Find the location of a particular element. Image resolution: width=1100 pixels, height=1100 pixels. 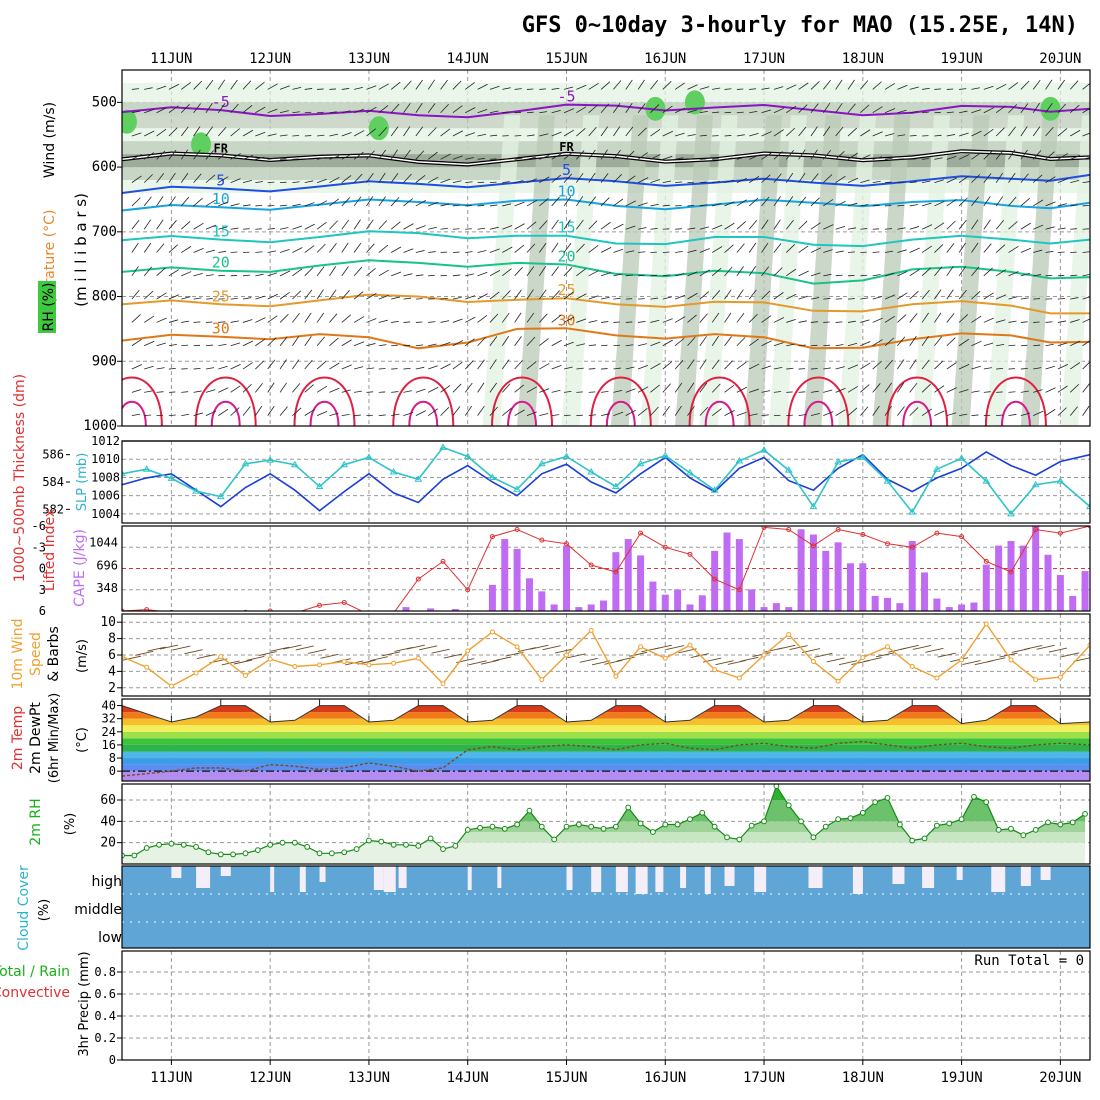

wind10-speed-point is located at coordinates (196, 673).